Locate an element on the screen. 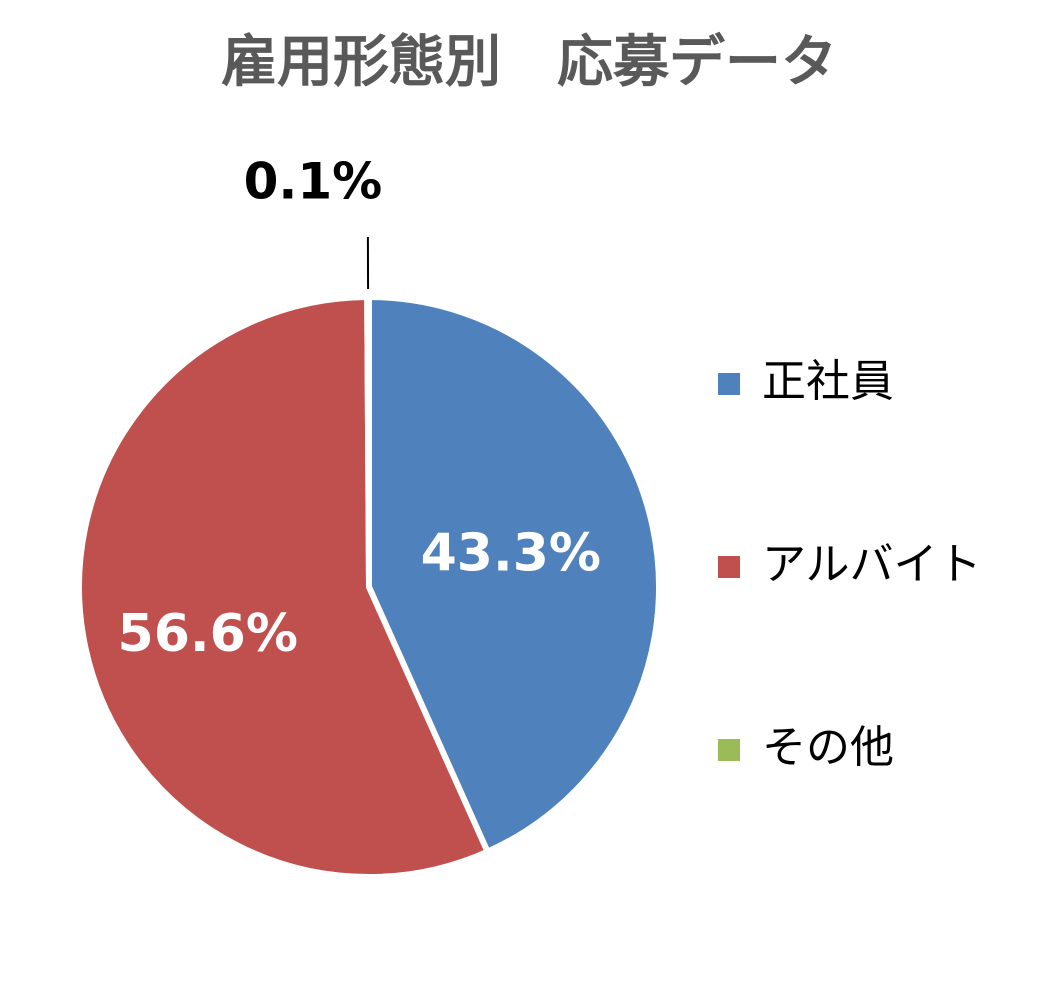 The width and height of the screenshot is (1058, 994). legend-label: アルバイト is located at coordinates (872, 564).